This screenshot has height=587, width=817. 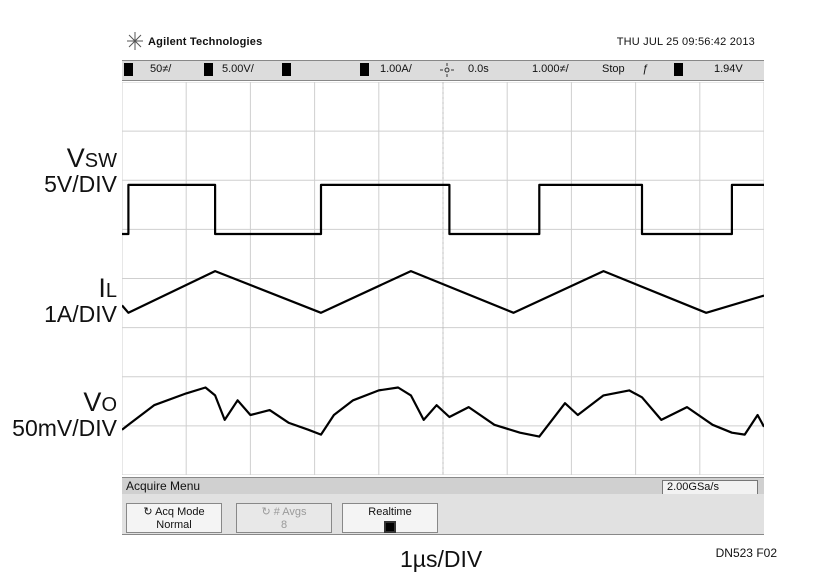 I want to click on il-symbol: I, so click(x=102, y=288).